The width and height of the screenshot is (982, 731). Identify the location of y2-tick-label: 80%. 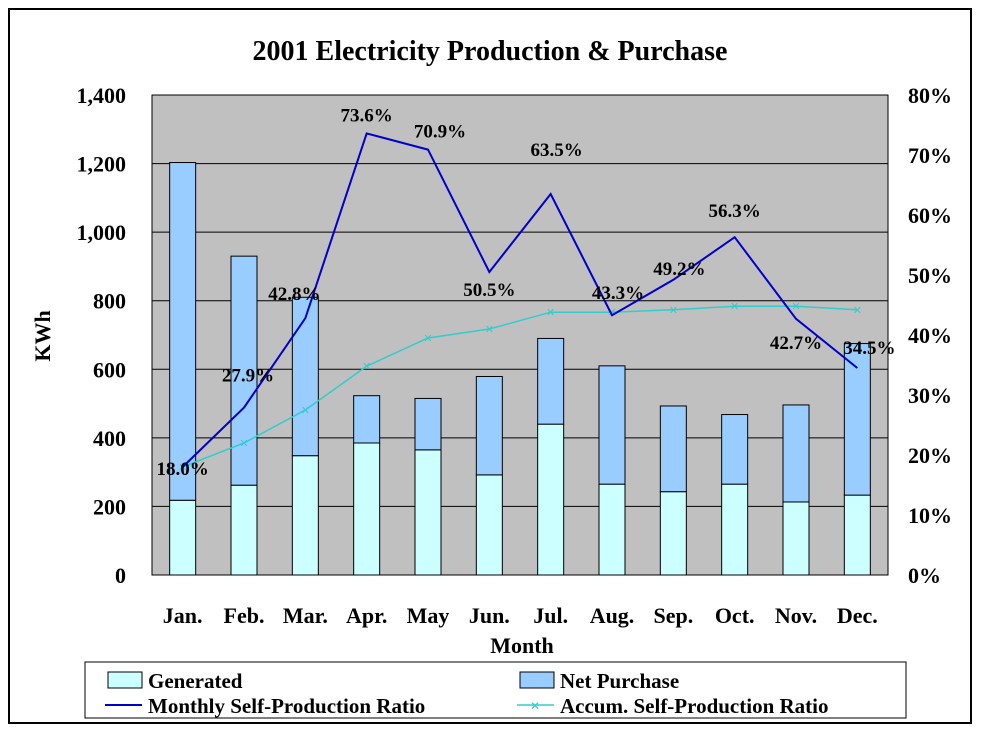
(930, 95).